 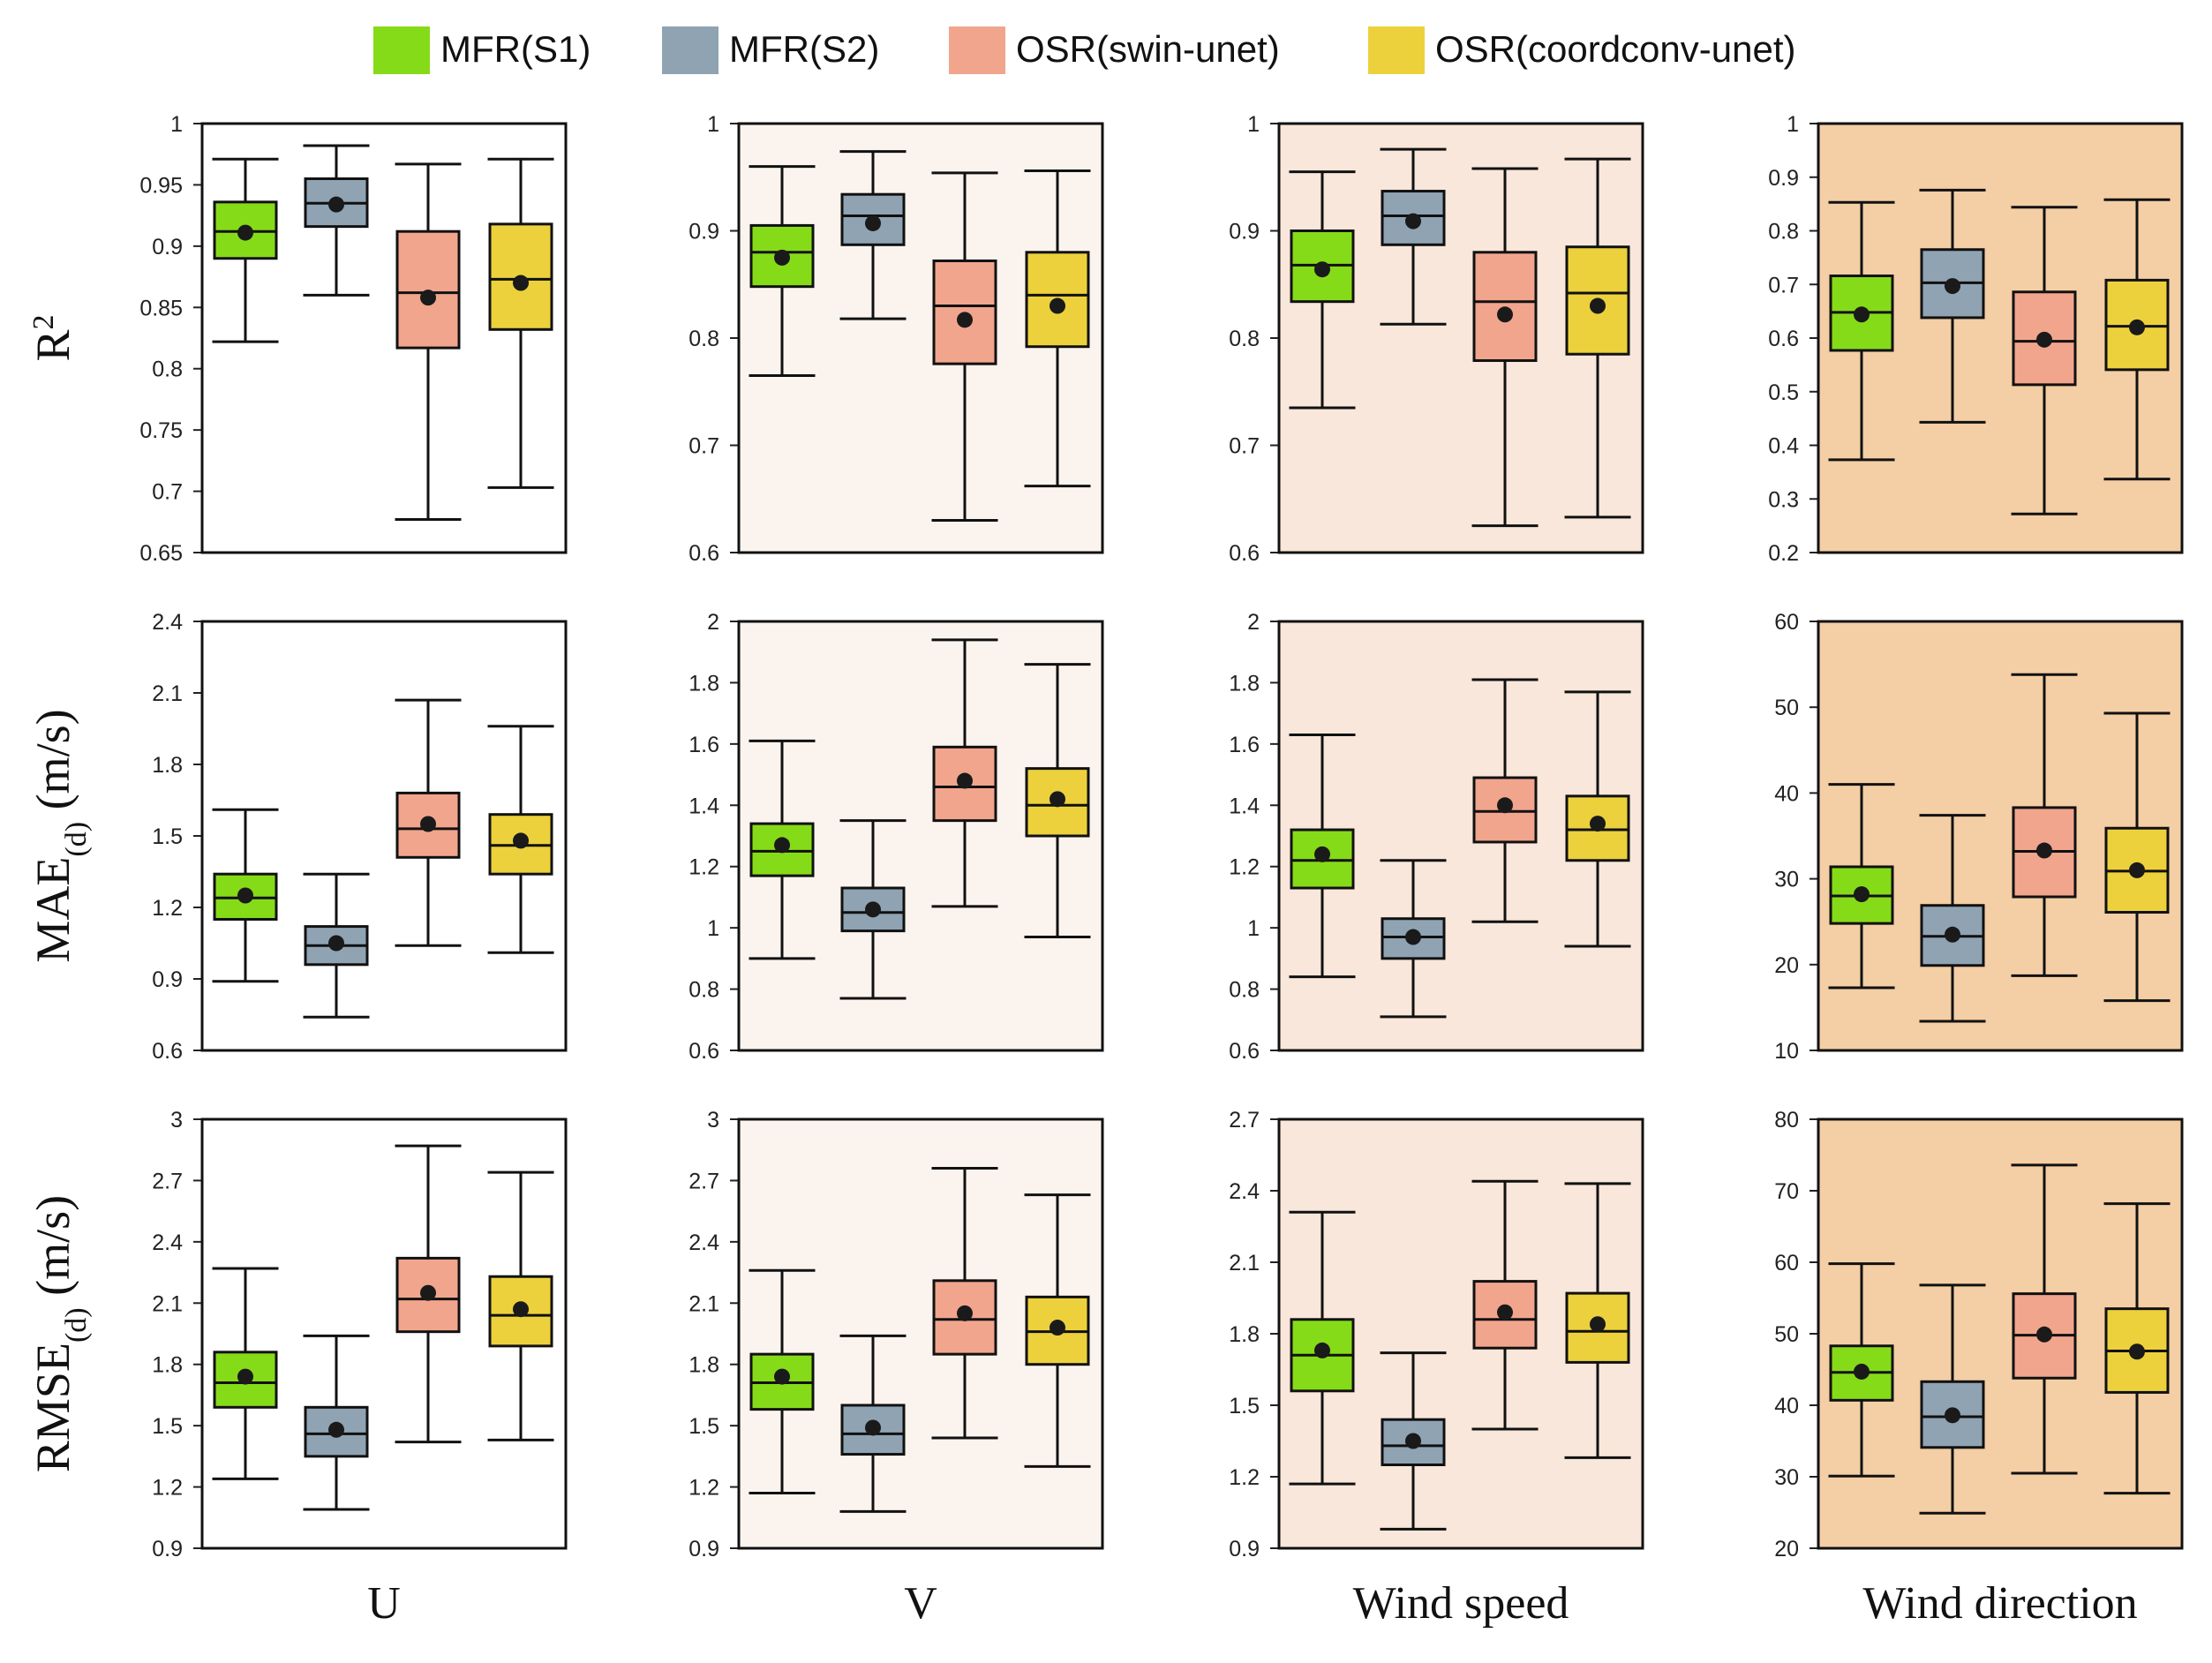 What do you see at coordinates (1148, 49) in the screenshot?
I see `legend-label: OSR(swin-unet)` at bounding box center [1148, 49].